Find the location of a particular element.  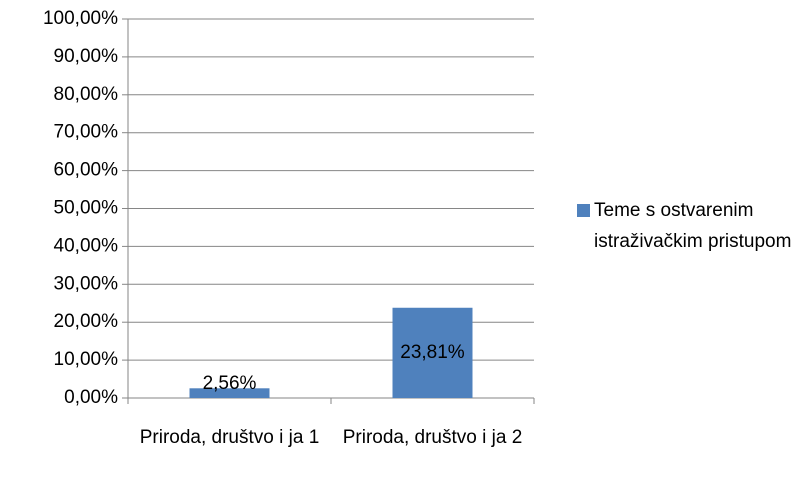

y-tick-label: 0,00% is located at coordinates (91, 397).